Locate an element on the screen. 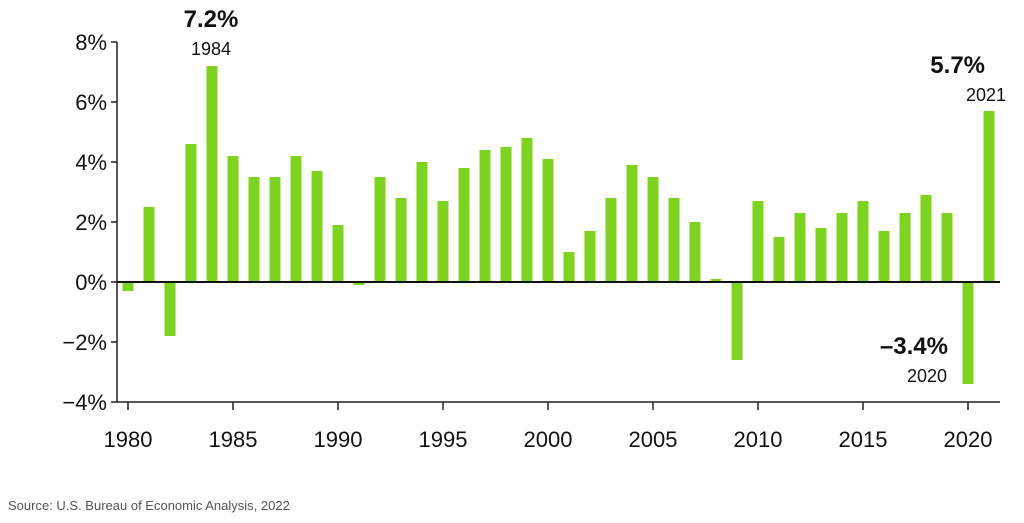 This screenshot has width=1024, height=523. bar-2005 is located at coordinates (653, 229).